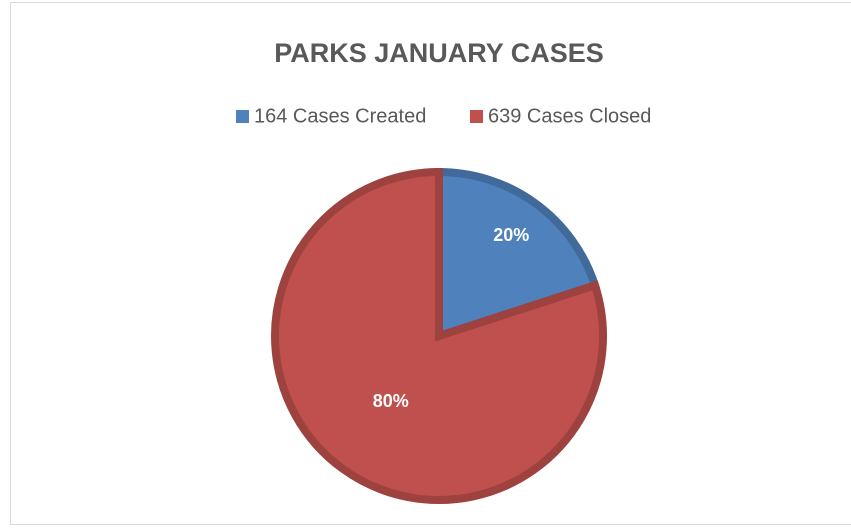 This screenshot has height=528, width=851. I want to click on data-label: 20%, so click(511, 235).